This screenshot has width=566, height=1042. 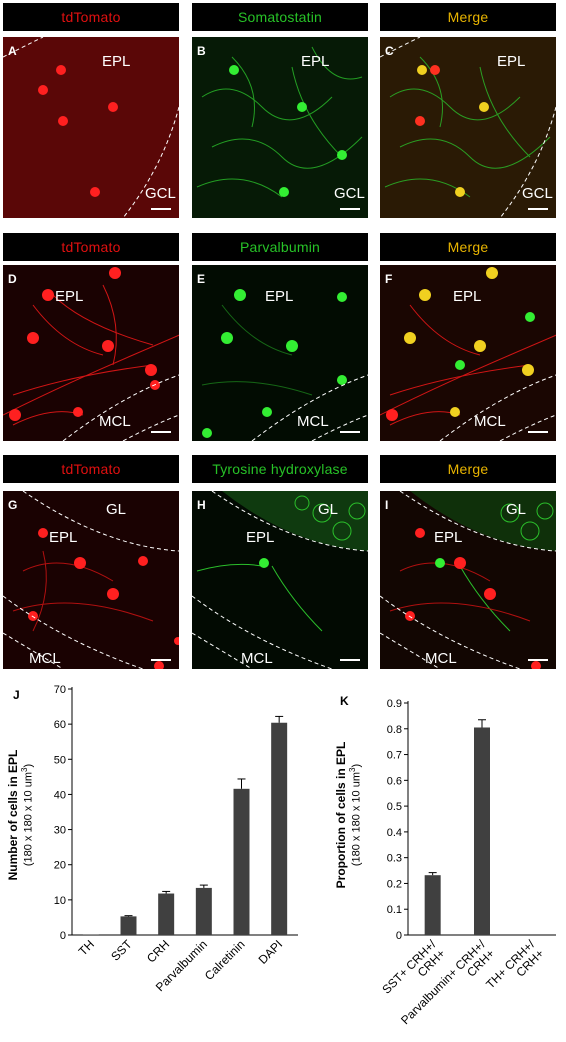 What do you see at coordinates (116, 509) in the screenshot?
I see `region-gl-g: GL` at bounding box center [116, 509].